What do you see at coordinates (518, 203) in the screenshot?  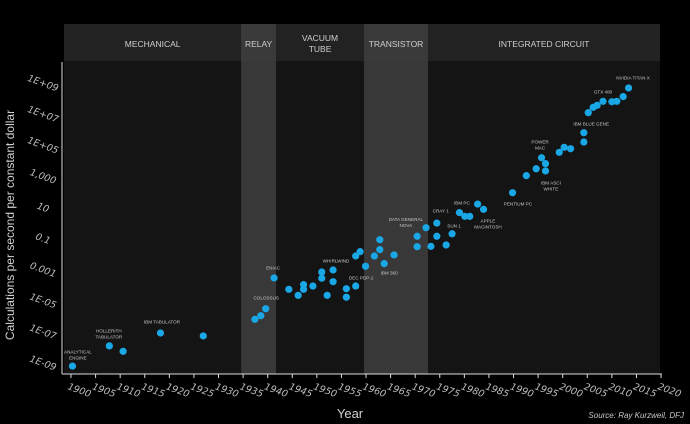 I see `annotation-line: PENTIUM PC` at bounding box center [518, 203].